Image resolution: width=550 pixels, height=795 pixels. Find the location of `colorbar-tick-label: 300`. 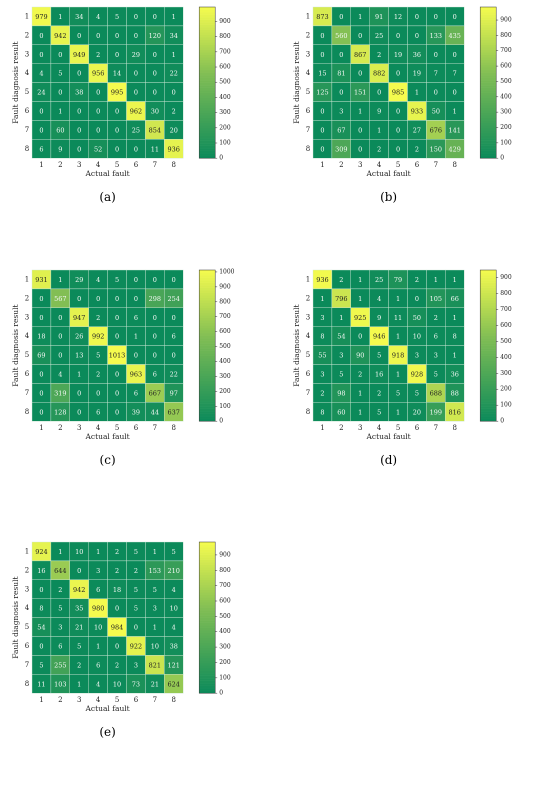

colorbar-tick-label: 300 is located at coordinates (506, 112).